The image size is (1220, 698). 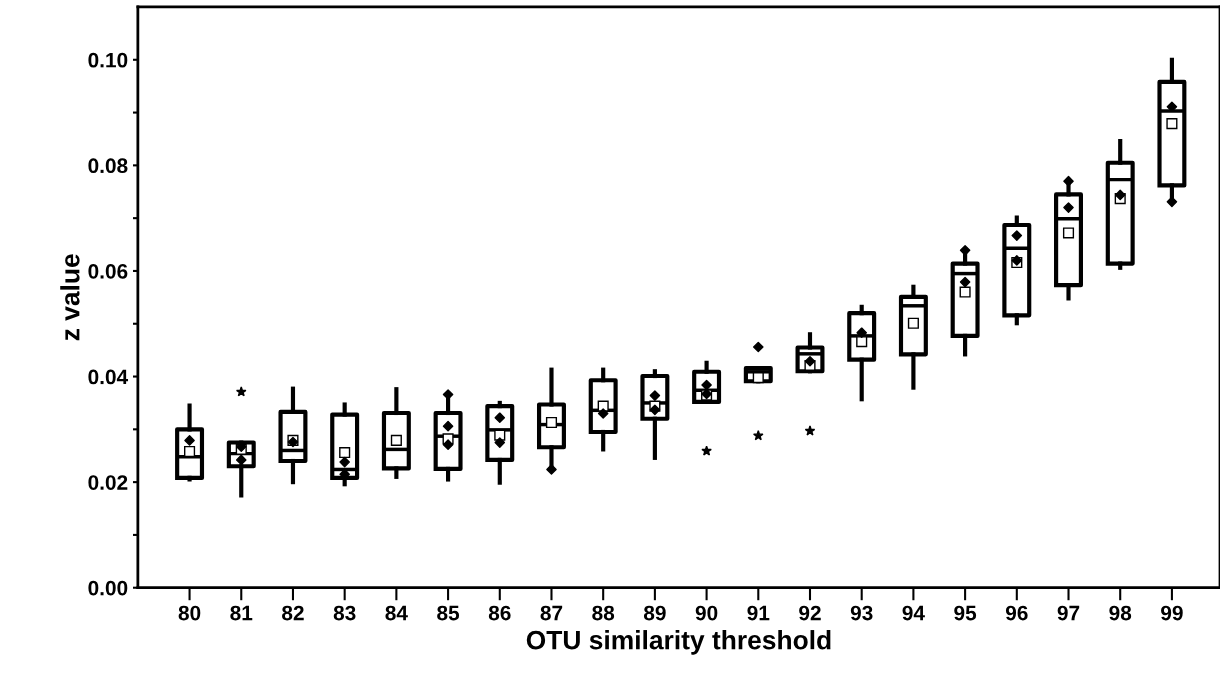 I want to click on x-tick-label: 82, so click(x=293, y=613).